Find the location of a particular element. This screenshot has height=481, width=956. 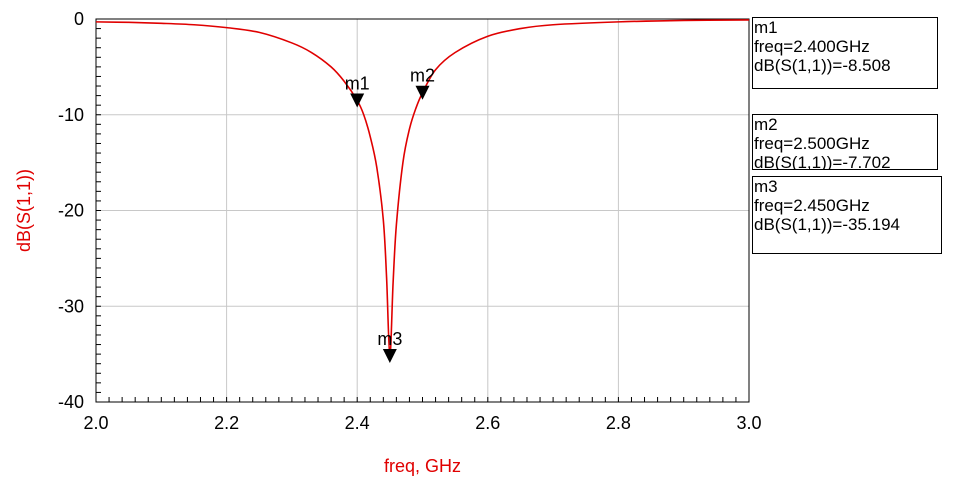

y-tick-label: -30 is located at coordinates (71, 306).